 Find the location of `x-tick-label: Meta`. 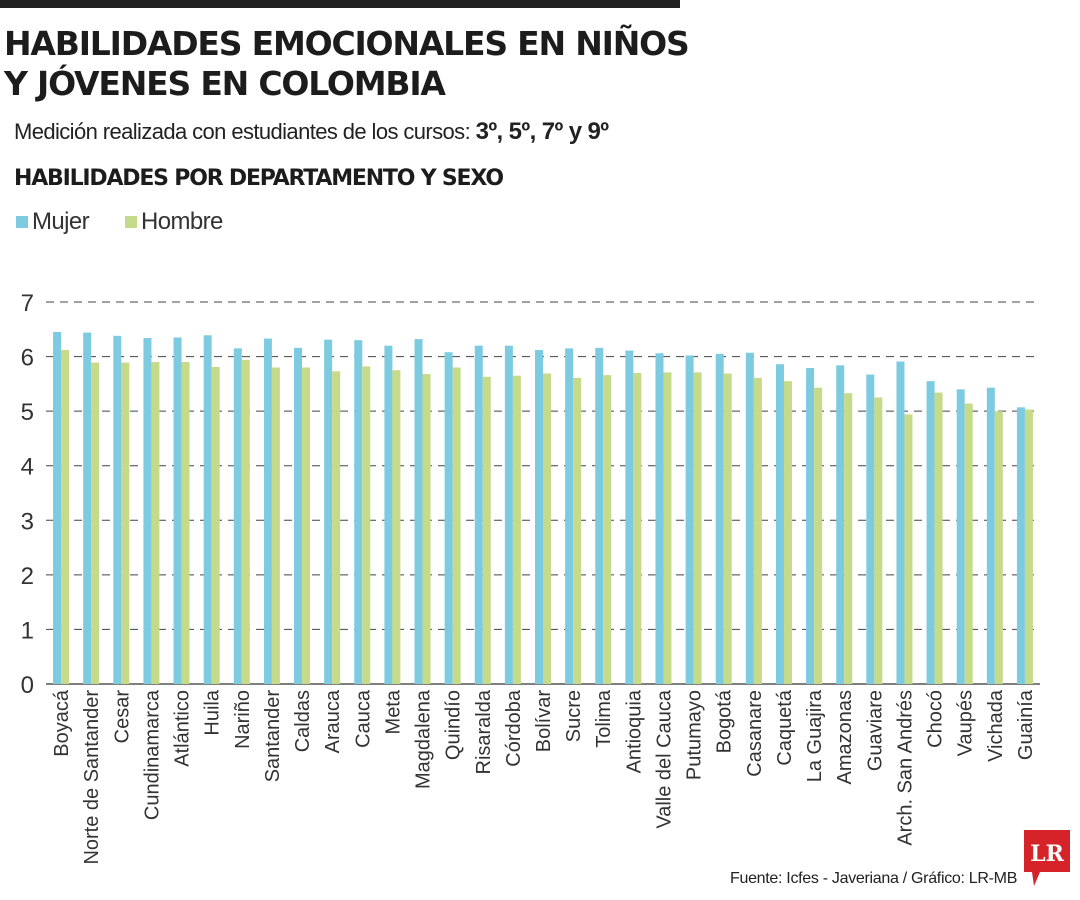

x-tick-label: Meta is located at coordinates (393, 711).